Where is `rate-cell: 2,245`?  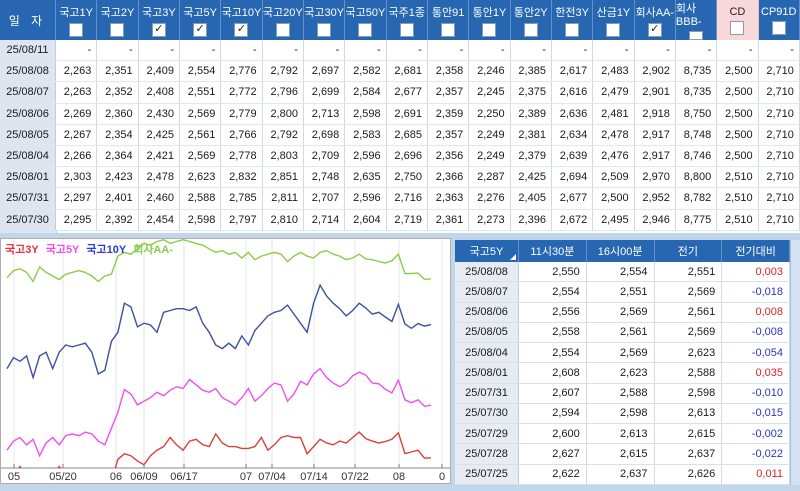
rate-cell: 2,245 is located at coordinates (490, 92).